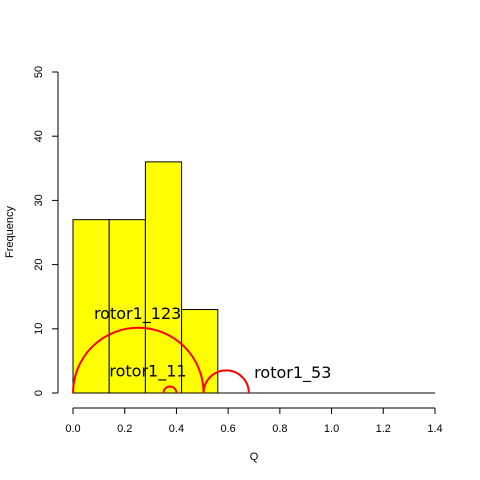 The image size is (480, 480). Describe the element at coordinates (137, 314) in the screenshot. I see `annotation-label-0: rotor1_123` at that location.